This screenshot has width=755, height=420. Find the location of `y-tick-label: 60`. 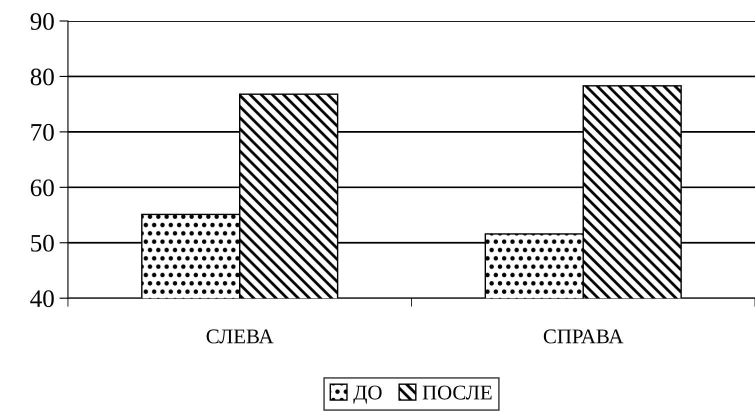

y-tick-label: 60 is located at coordinates (42, 187).